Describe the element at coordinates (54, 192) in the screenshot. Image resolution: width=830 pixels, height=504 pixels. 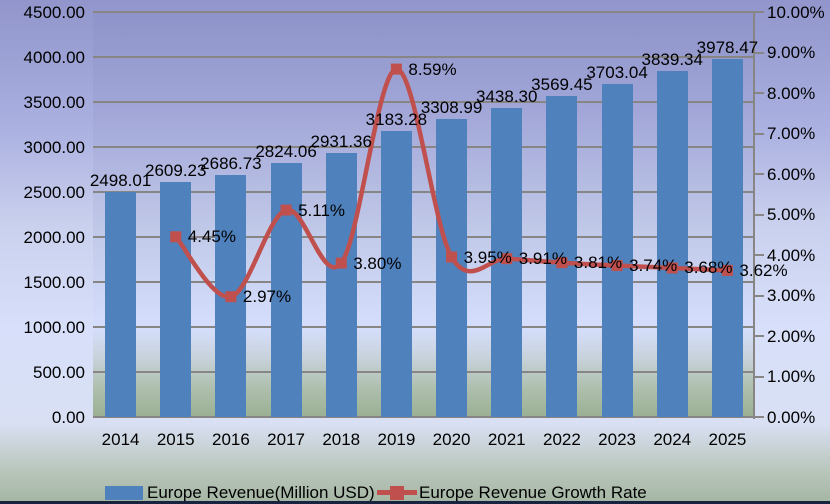
I see `left-axis-tick-label: 2500.00` at that location.